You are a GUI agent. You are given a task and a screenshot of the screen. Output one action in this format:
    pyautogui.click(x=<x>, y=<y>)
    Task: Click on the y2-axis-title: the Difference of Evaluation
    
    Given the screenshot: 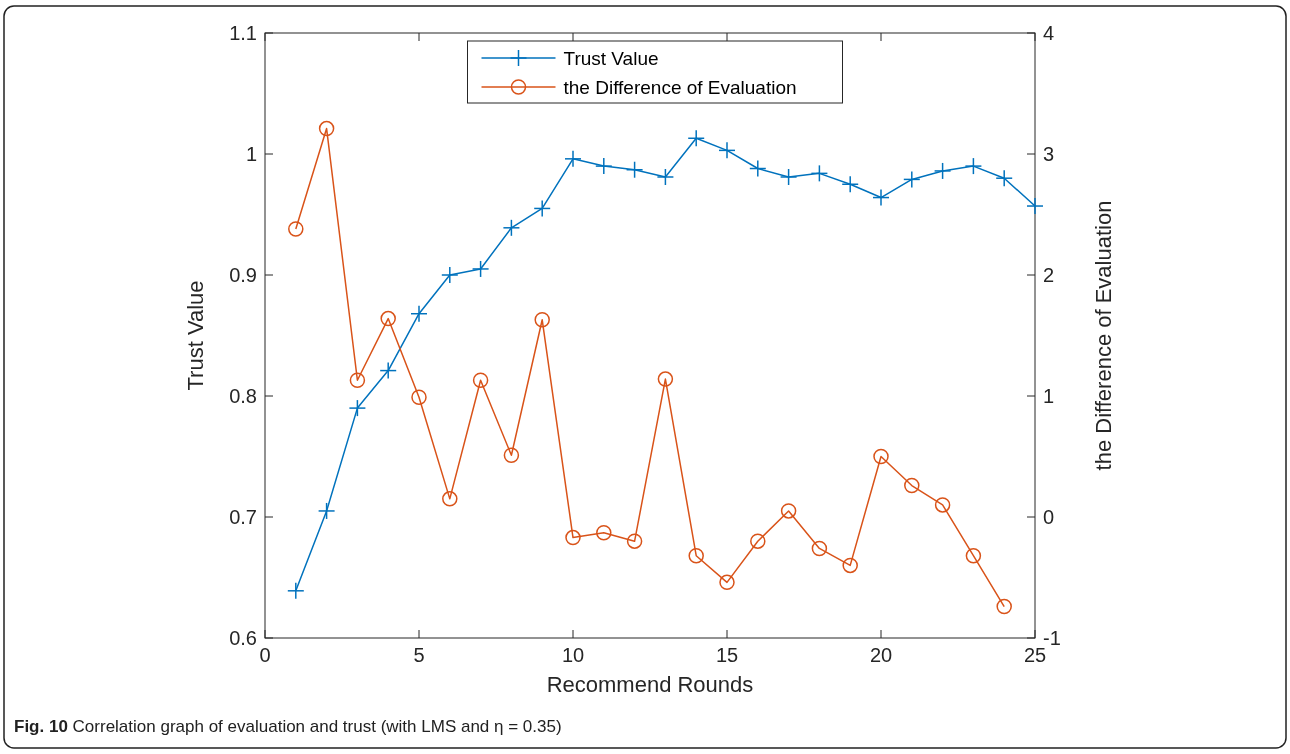 What is the action you would take?
    pyautogui.click(x=1103, y=335)
    